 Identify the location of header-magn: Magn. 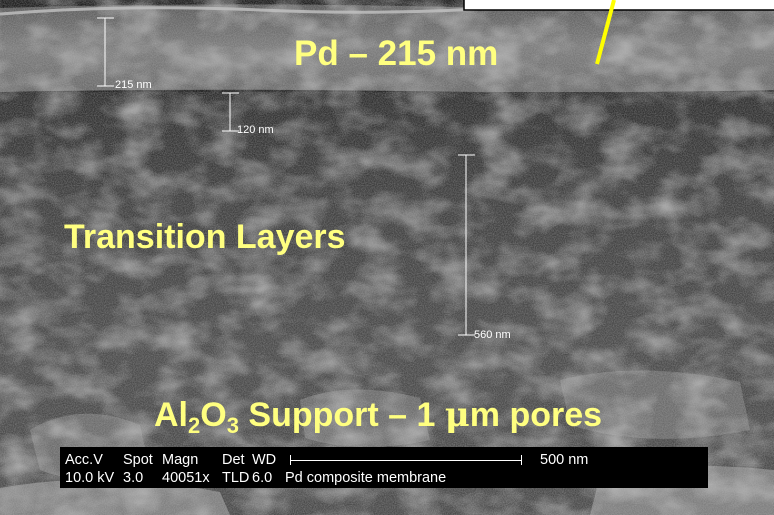
(180, 460).